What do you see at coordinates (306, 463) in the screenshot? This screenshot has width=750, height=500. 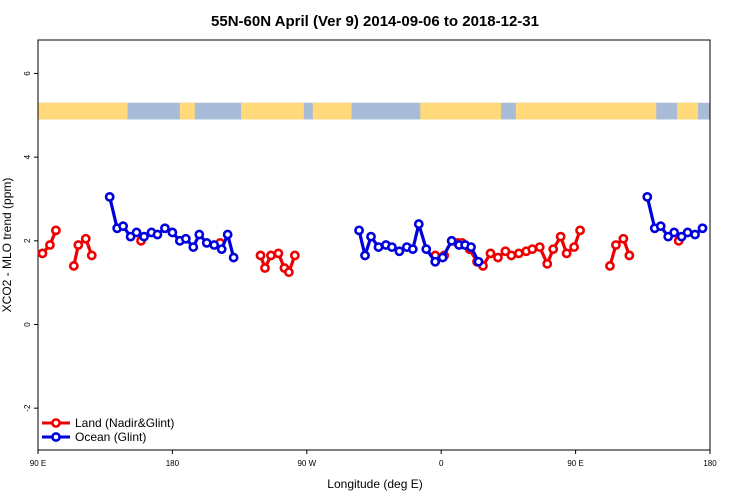 I see `x-tick-label: 90 W` at bounding box center [306, 463].